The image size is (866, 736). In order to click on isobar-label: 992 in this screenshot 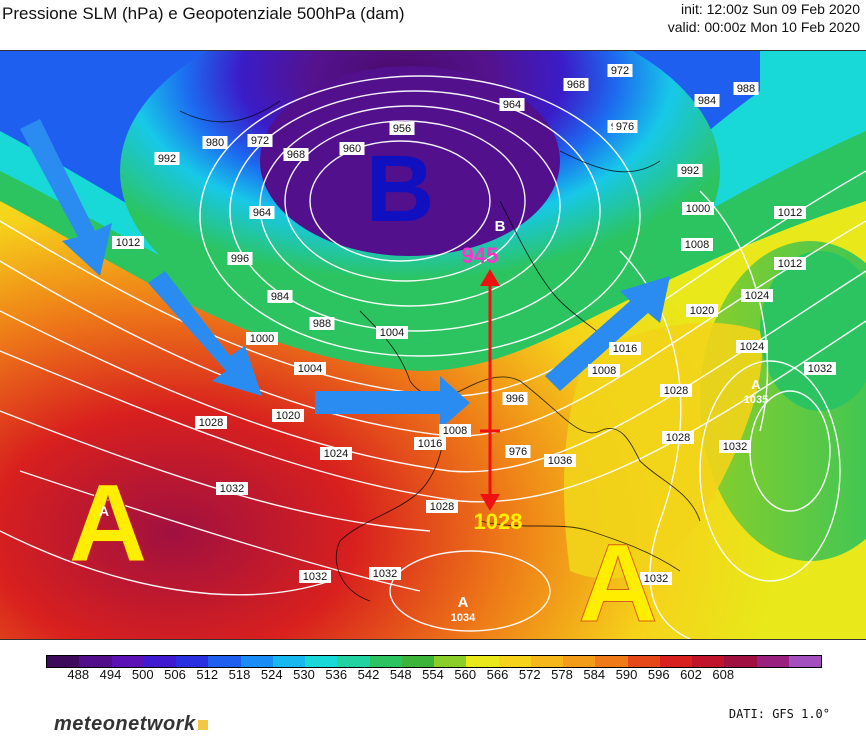, I will do `click(690, 170)`.